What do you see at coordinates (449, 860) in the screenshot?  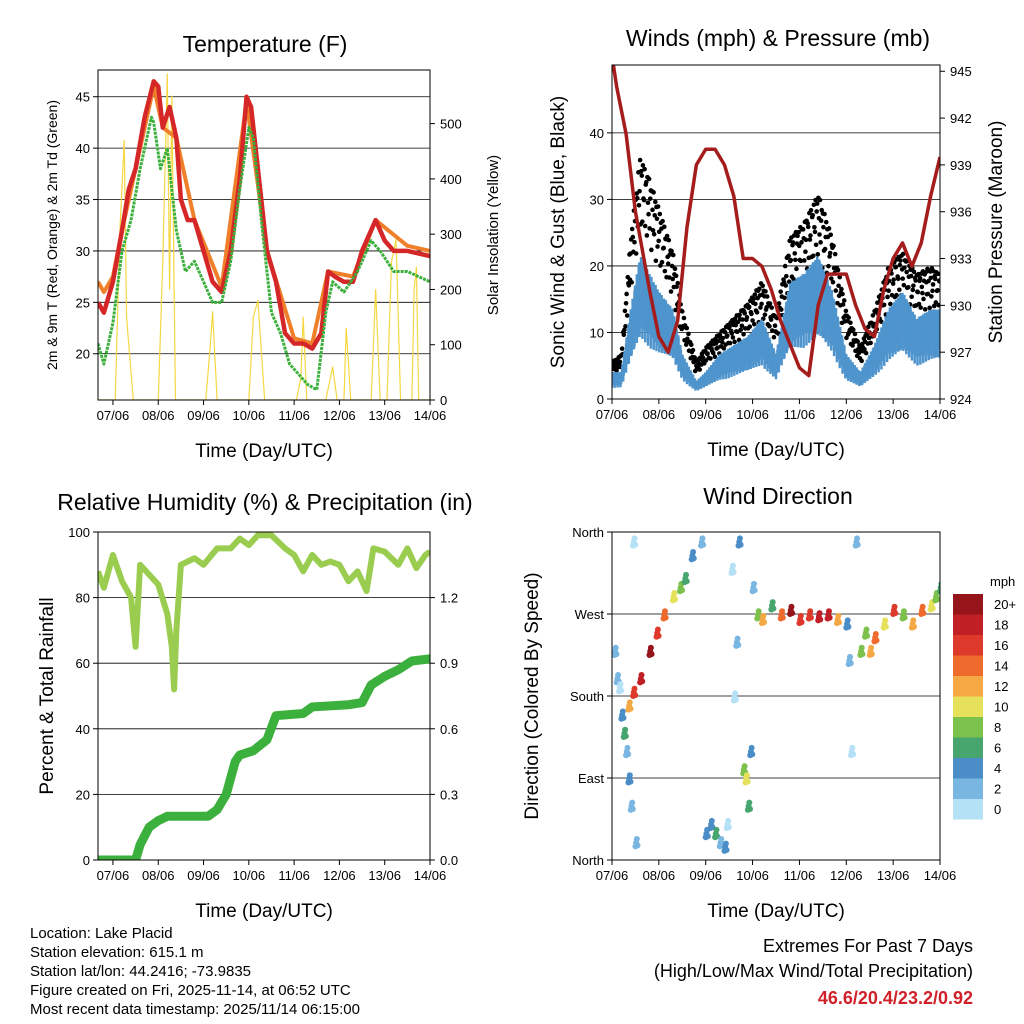 I see `y2-tick-label: 0.0` at bounding box center [449, 860].